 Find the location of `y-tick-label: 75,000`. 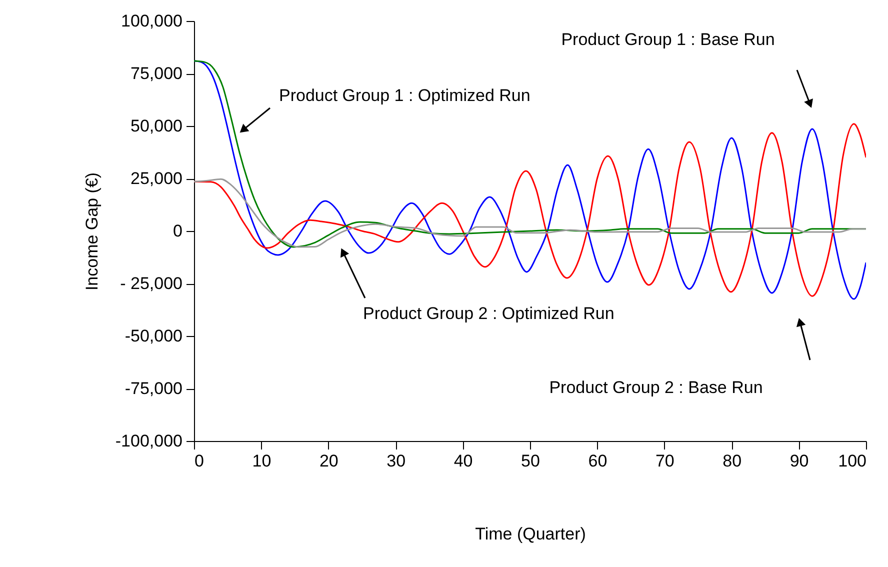

y-tick-label: 75,000 is located at coordinates (156, 73).